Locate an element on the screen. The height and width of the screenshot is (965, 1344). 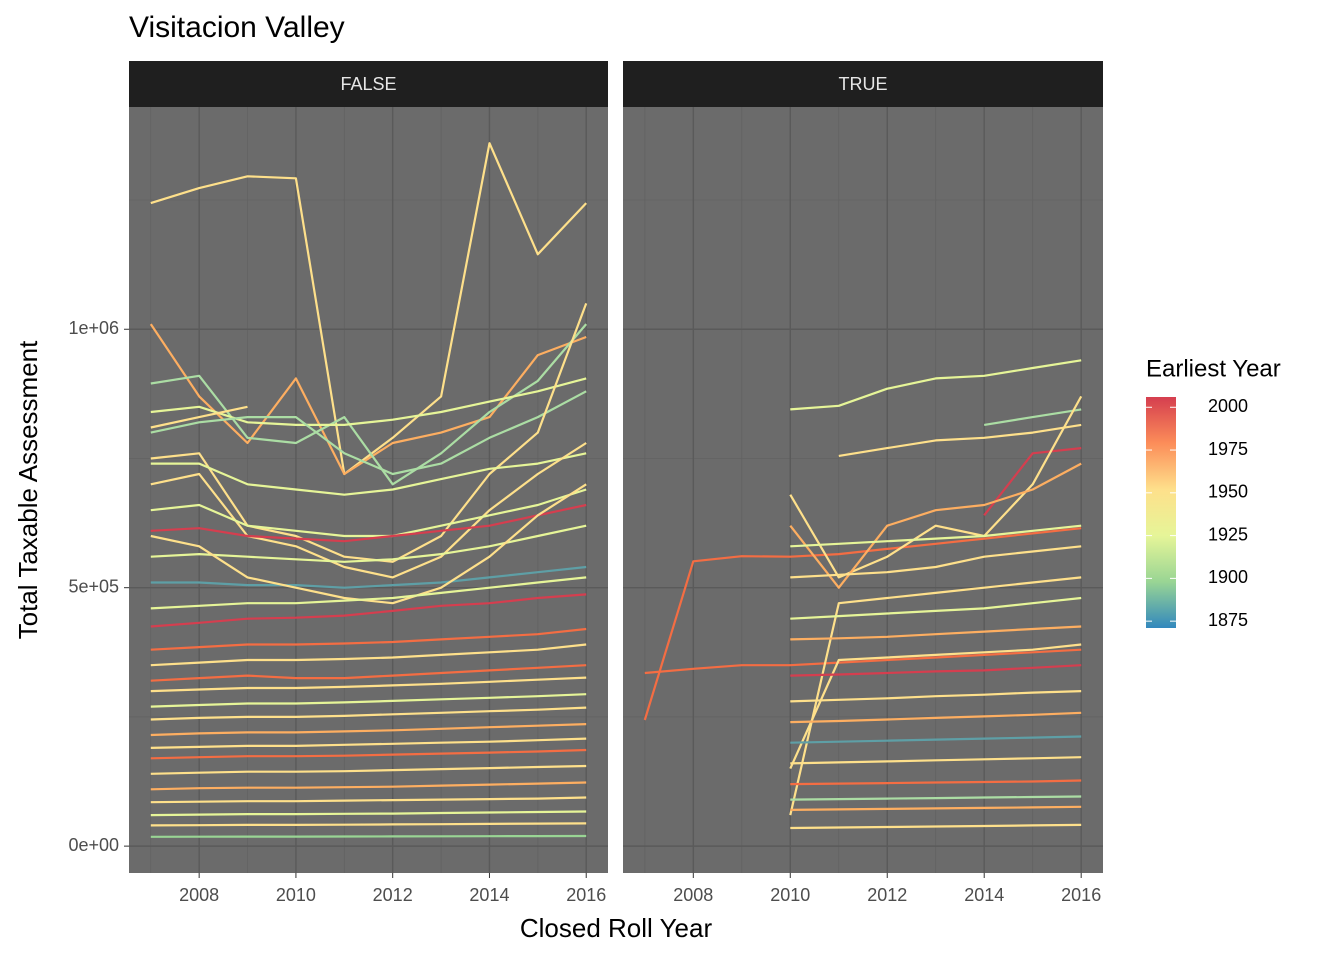
y-axis-label: Total Taxable Assessment is located at coordinates (28, 489).